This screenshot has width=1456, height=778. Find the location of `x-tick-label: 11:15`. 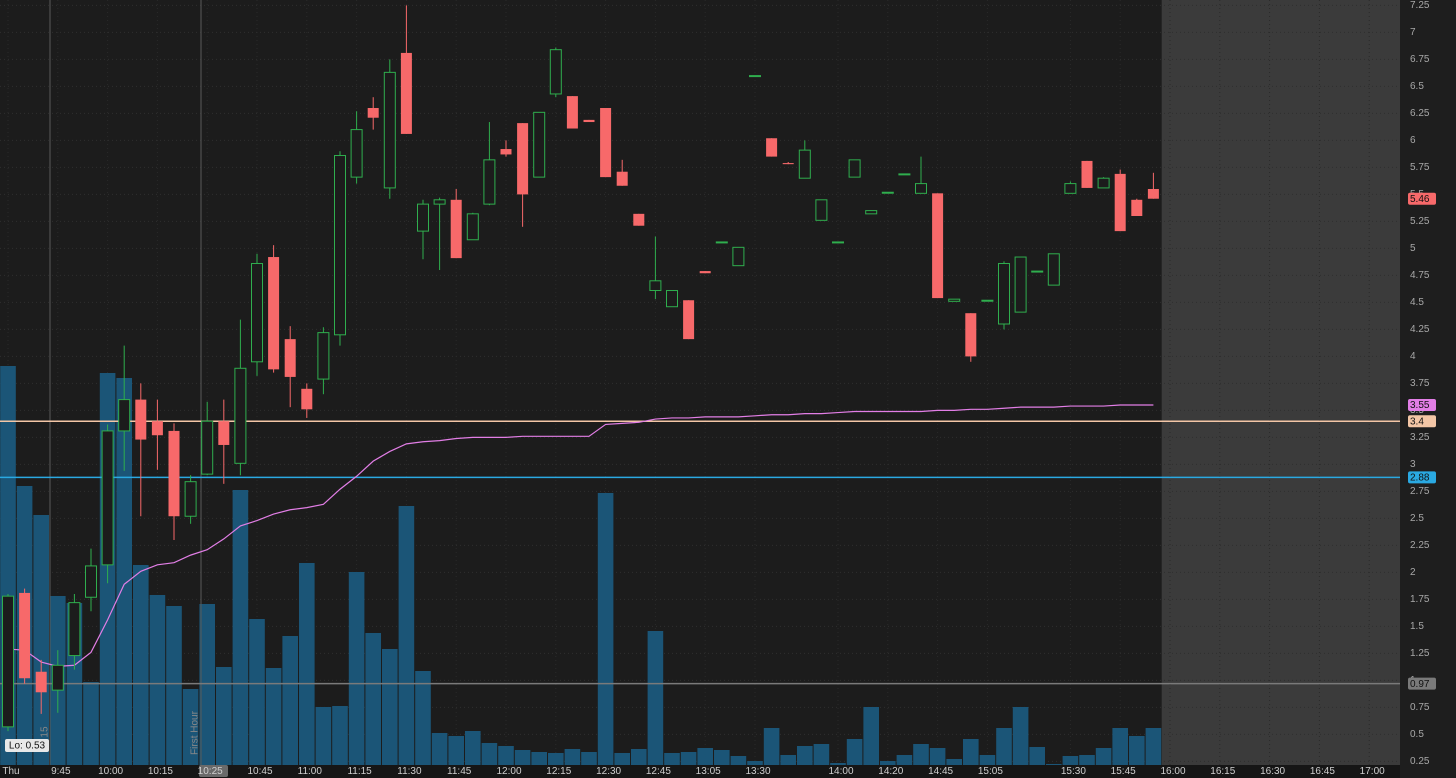

x-tick-label: 11:15 is located at coordinates (359, 771).